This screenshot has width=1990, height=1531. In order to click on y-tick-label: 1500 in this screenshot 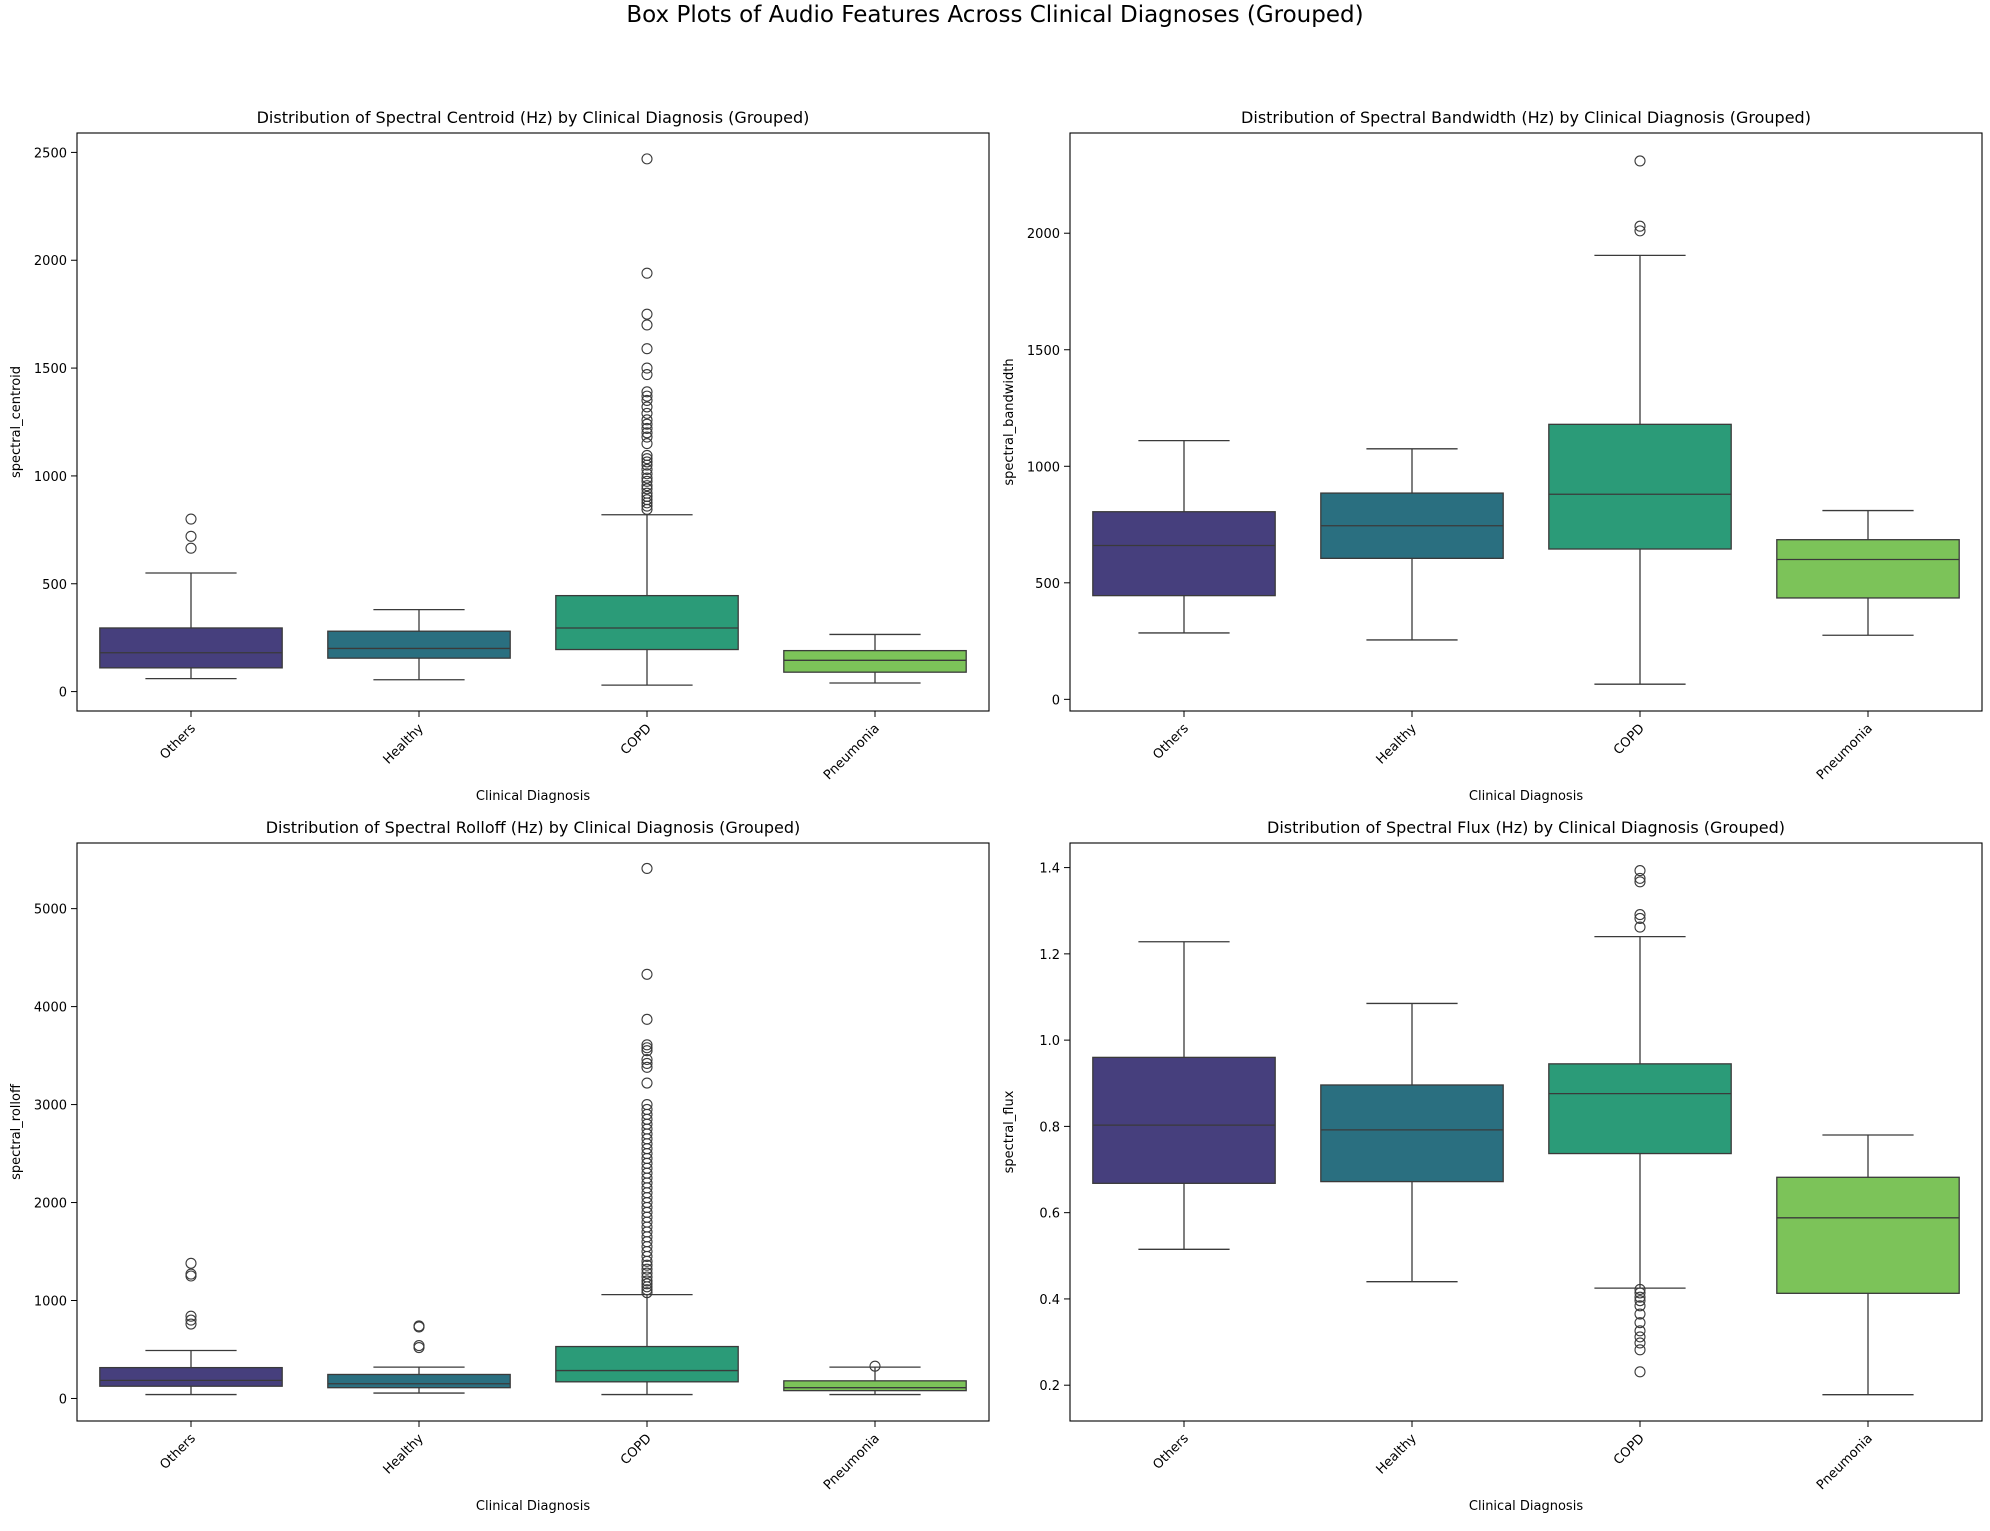, I will do `click(50, 369)`.